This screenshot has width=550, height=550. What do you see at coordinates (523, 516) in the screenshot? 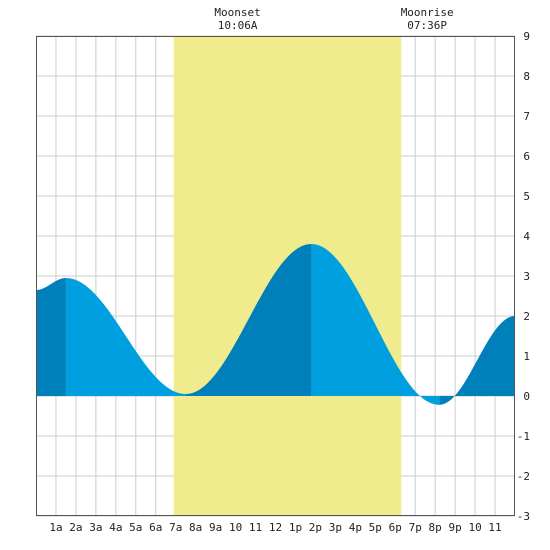
I see `y-tick-label: -3` at bounding box center [523, 516].